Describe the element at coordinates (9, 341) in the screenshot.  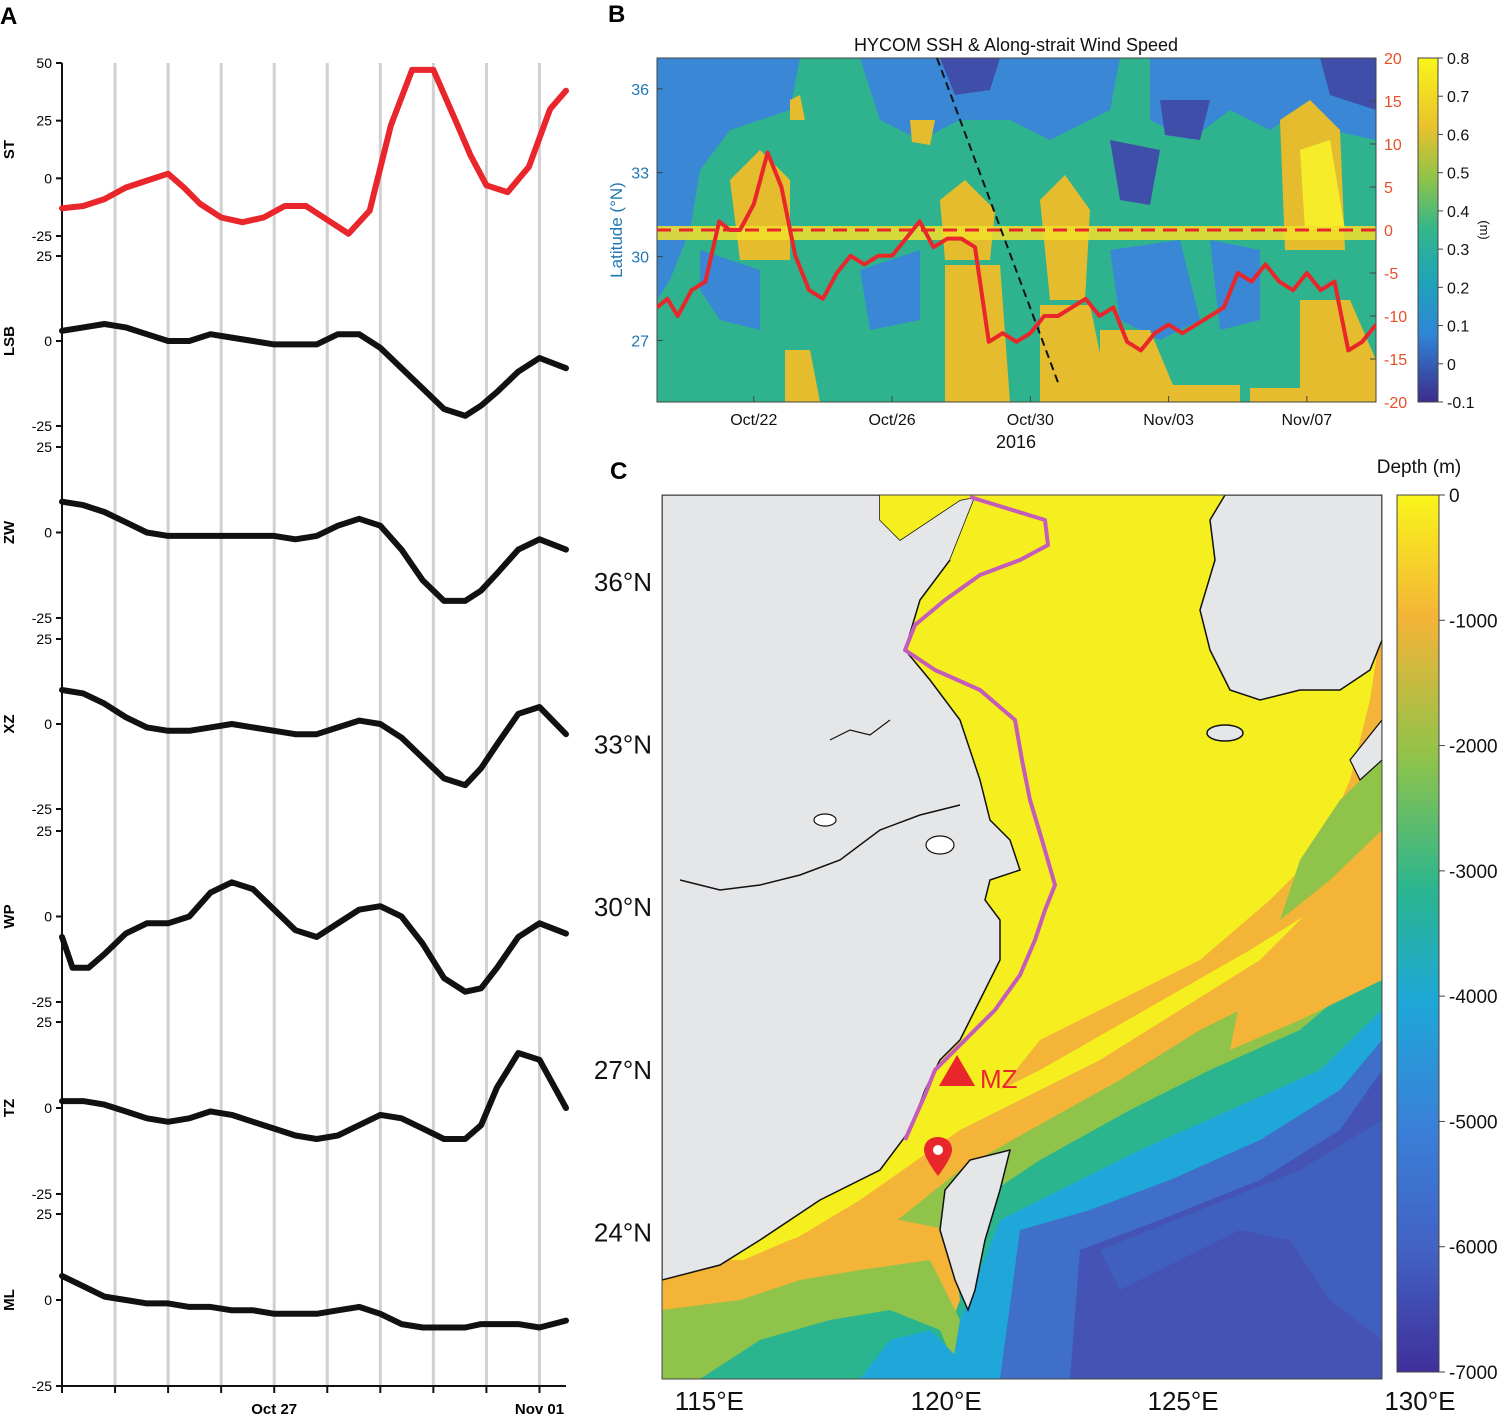
I see `series-label-lsb: LSB` at that location.